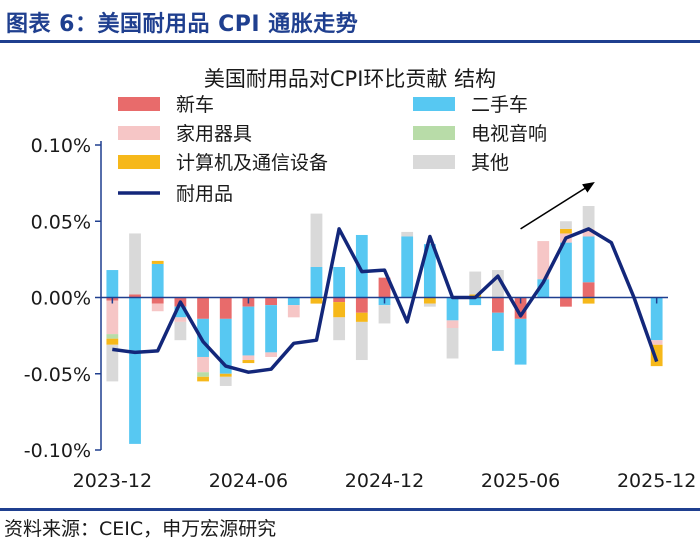 This screenshot has height=546, width=700. I want to click on footer-divider, so click(350, 509).